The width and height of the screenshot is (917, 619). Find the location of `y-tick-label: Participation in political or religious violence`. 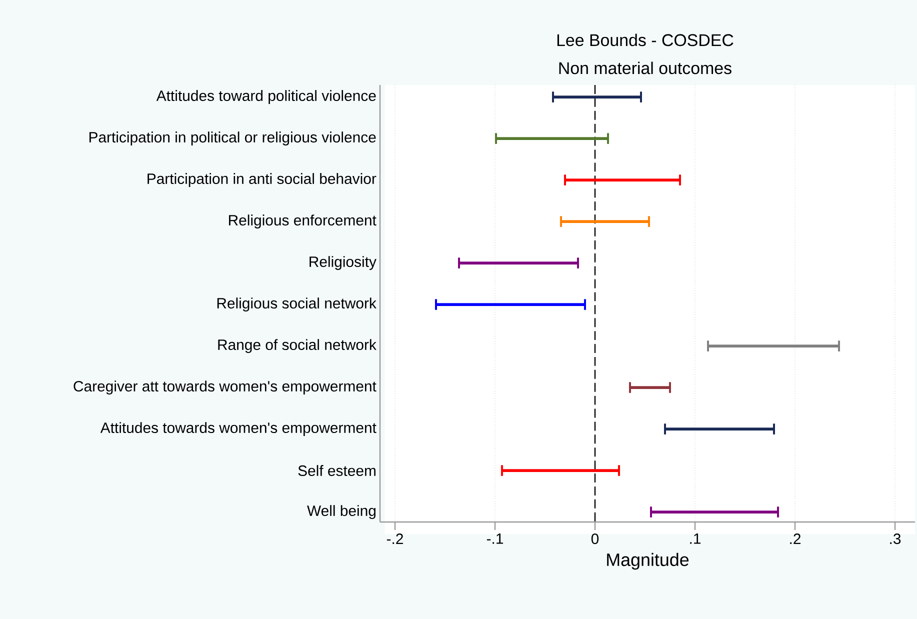

y-tick-label: Participation in political or religious violence is located at coordinates (232, 139).